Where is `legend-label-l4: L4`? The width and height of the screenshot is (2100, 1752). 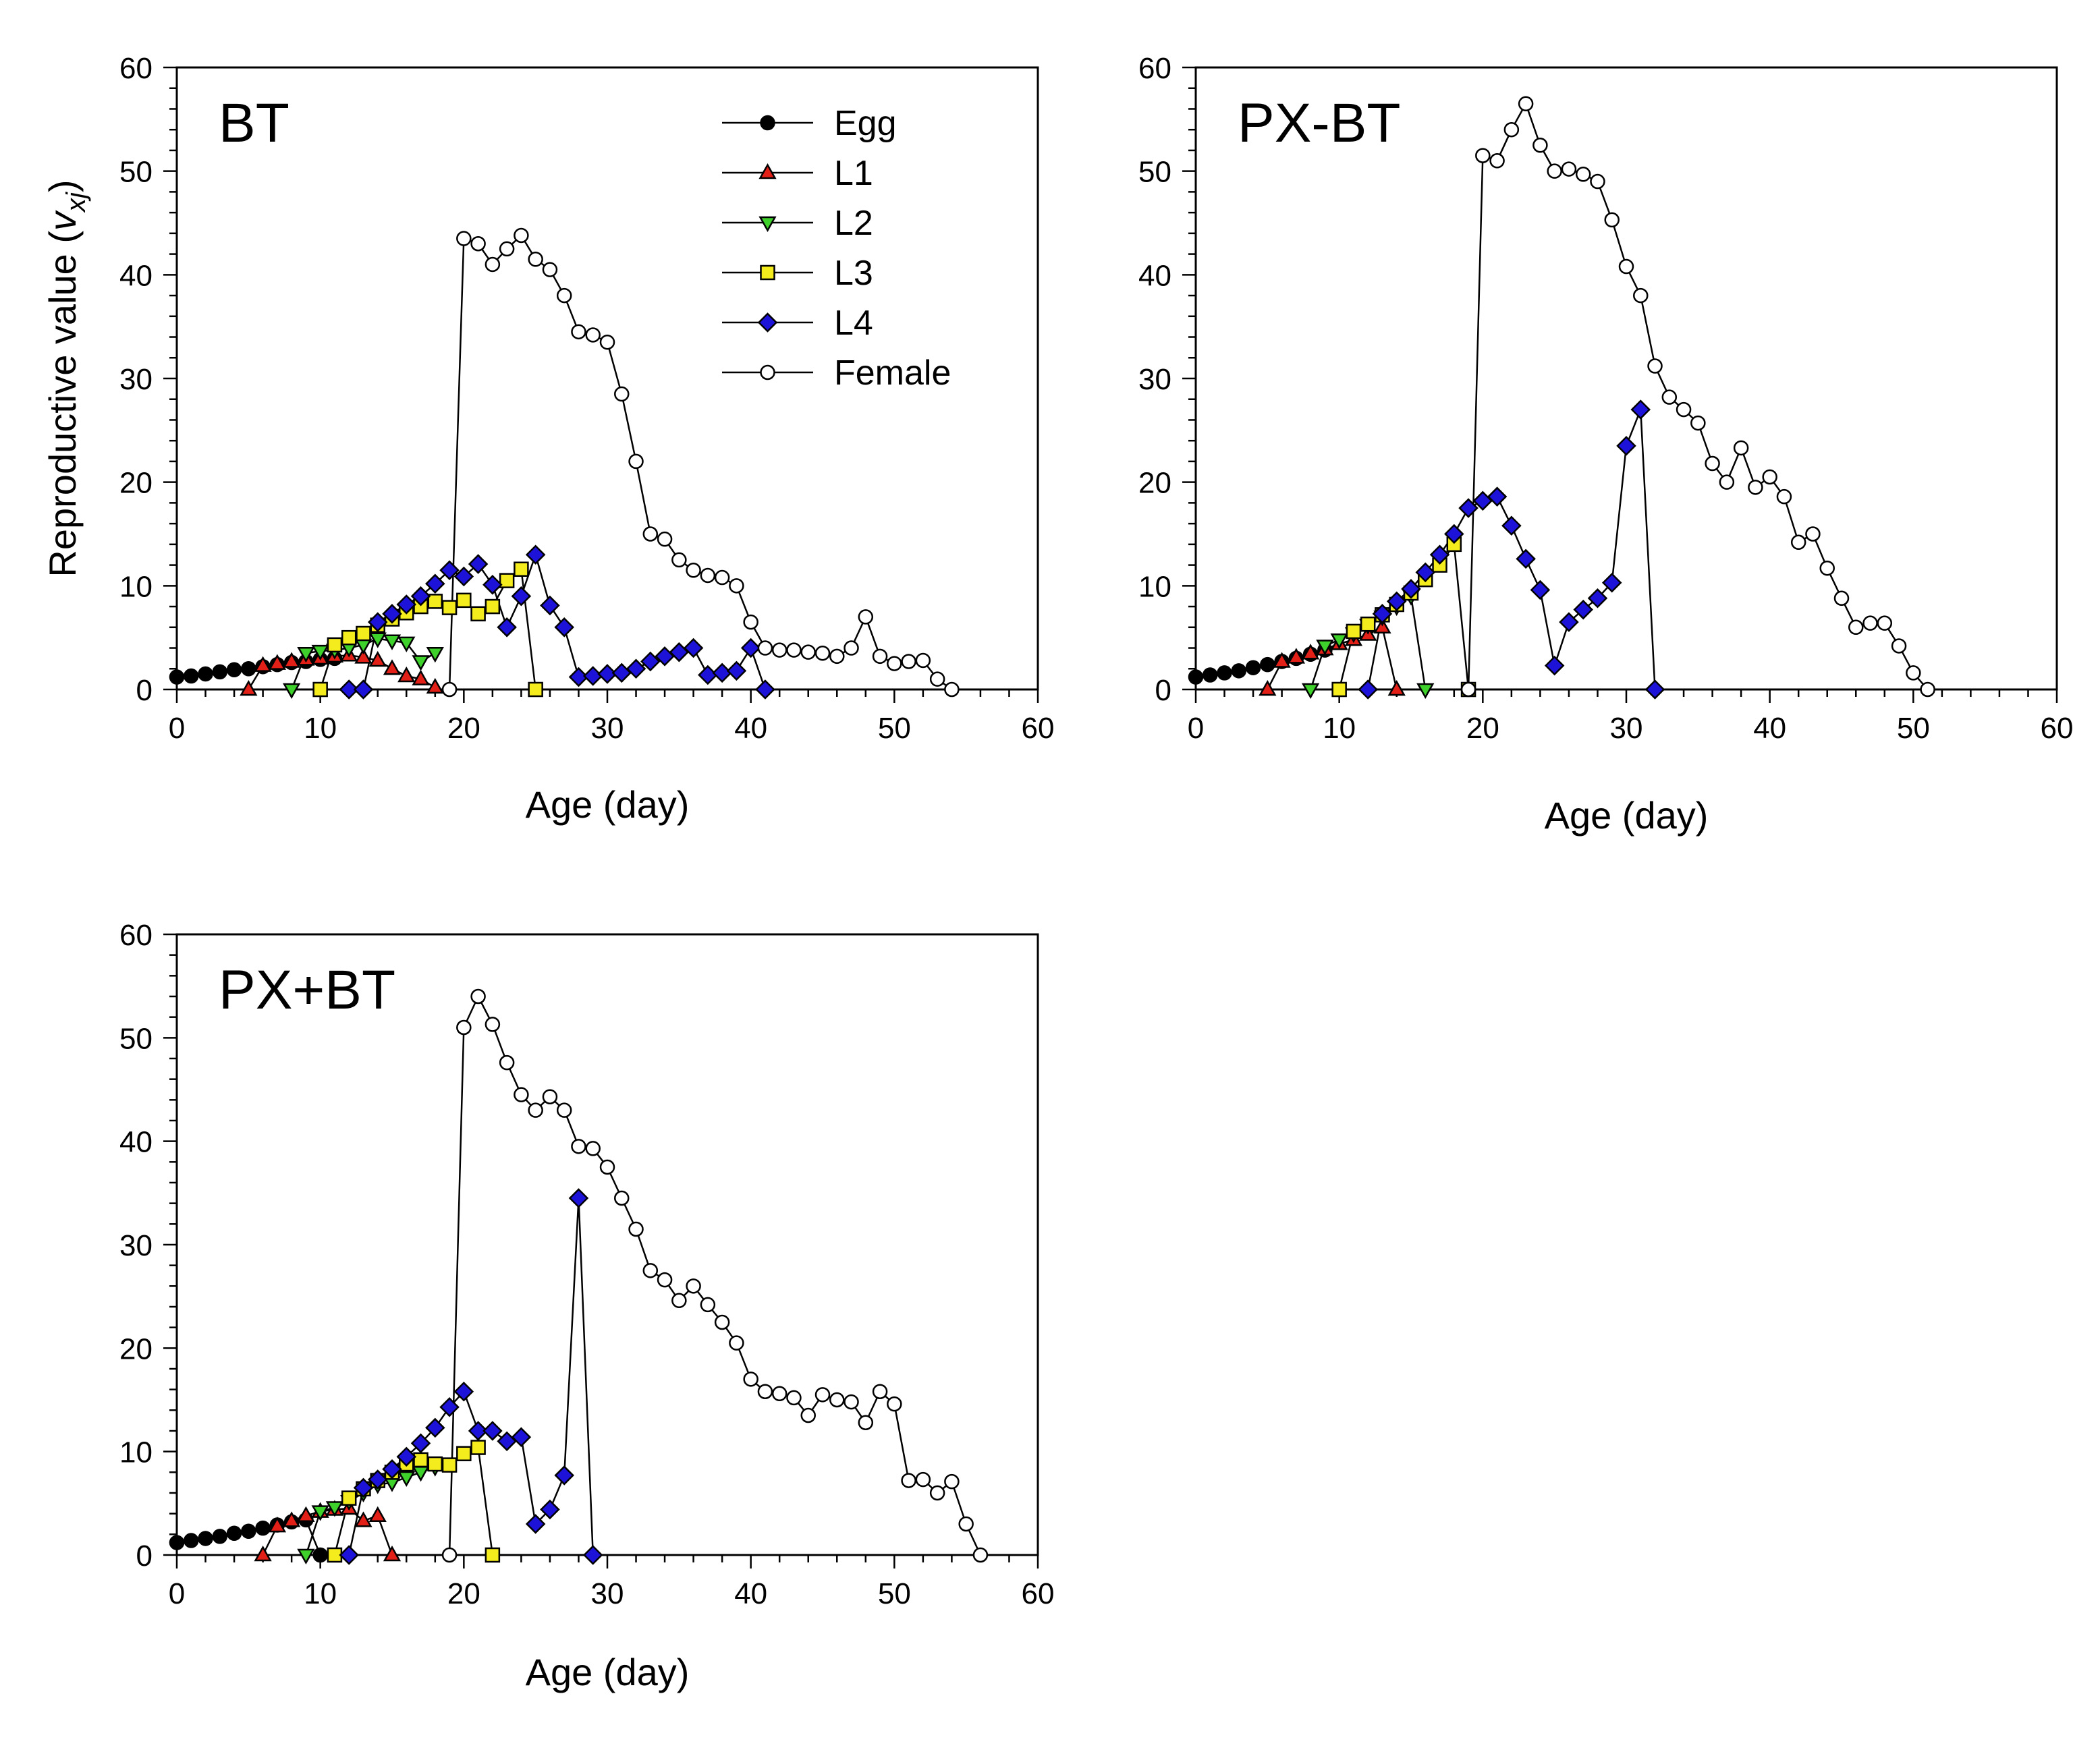
legend-label-l4: L4 is located at coordinates (853, 323).